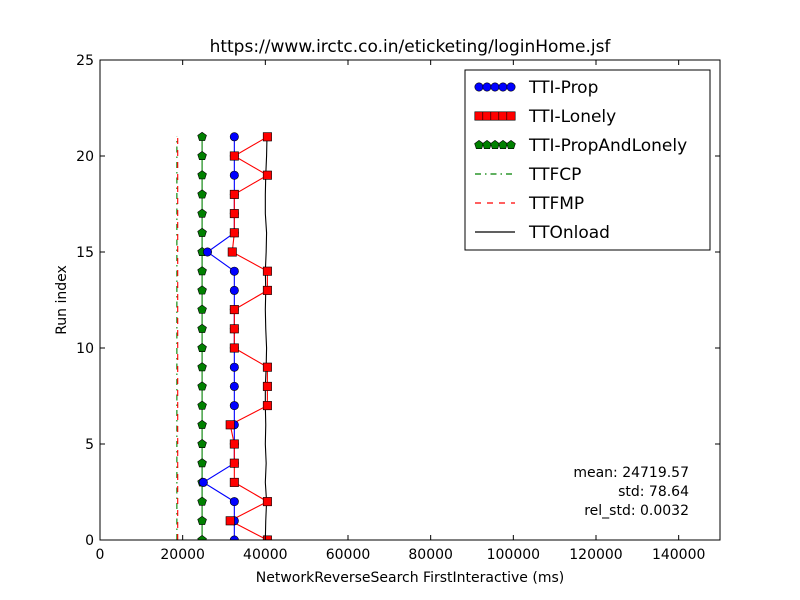  Describe the element at coordinates (554, 175) in the screenshot. I see `legend-label-ttfcp: TTFCP` at that location.